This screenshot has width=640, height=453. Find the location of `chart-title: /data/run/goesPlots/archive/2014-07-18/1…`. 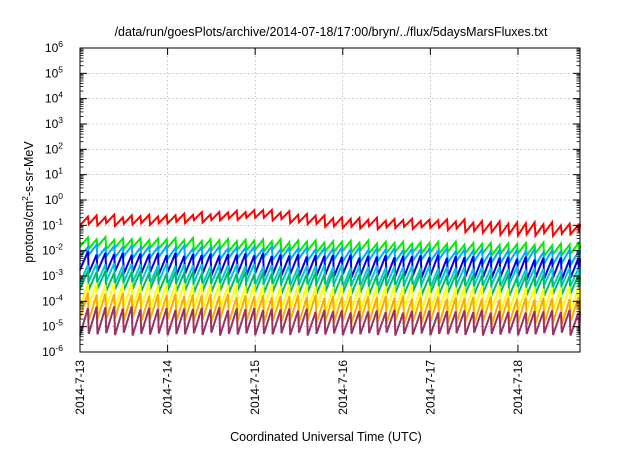

chart-title: /data/run/goesPlots/archive/2014-07-18/1… is located at coordinates (331, 32).